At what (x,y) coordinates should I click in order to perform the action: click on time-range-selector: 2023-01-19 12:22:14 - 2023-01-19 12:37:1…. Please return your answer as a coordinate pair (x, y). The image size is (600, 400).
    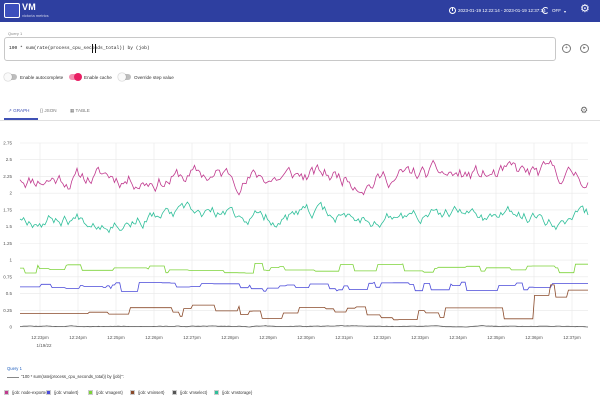
    Looking at the image, I should click on (502, 10).